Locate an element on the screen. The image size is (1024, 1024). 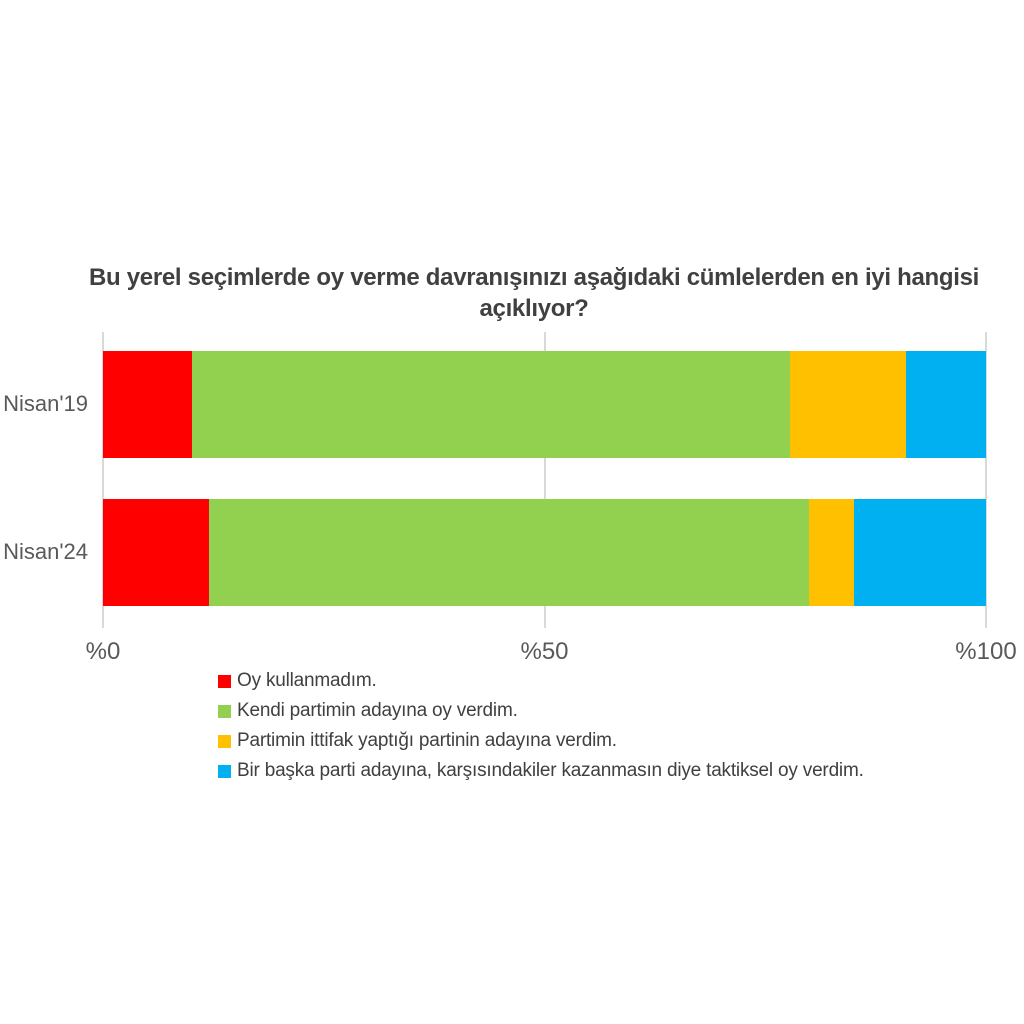
legend-label: Oy kullanmadım. is located at coordinates (307, 680).